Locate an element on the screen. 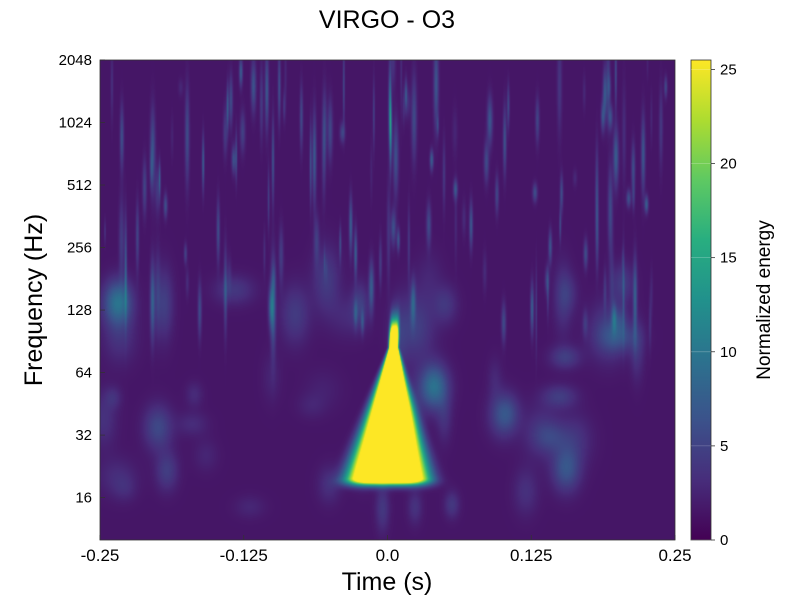 The width and height of the screenshot is (800, 600). y-tick-label: 128 is located at coordinates (79, 310).